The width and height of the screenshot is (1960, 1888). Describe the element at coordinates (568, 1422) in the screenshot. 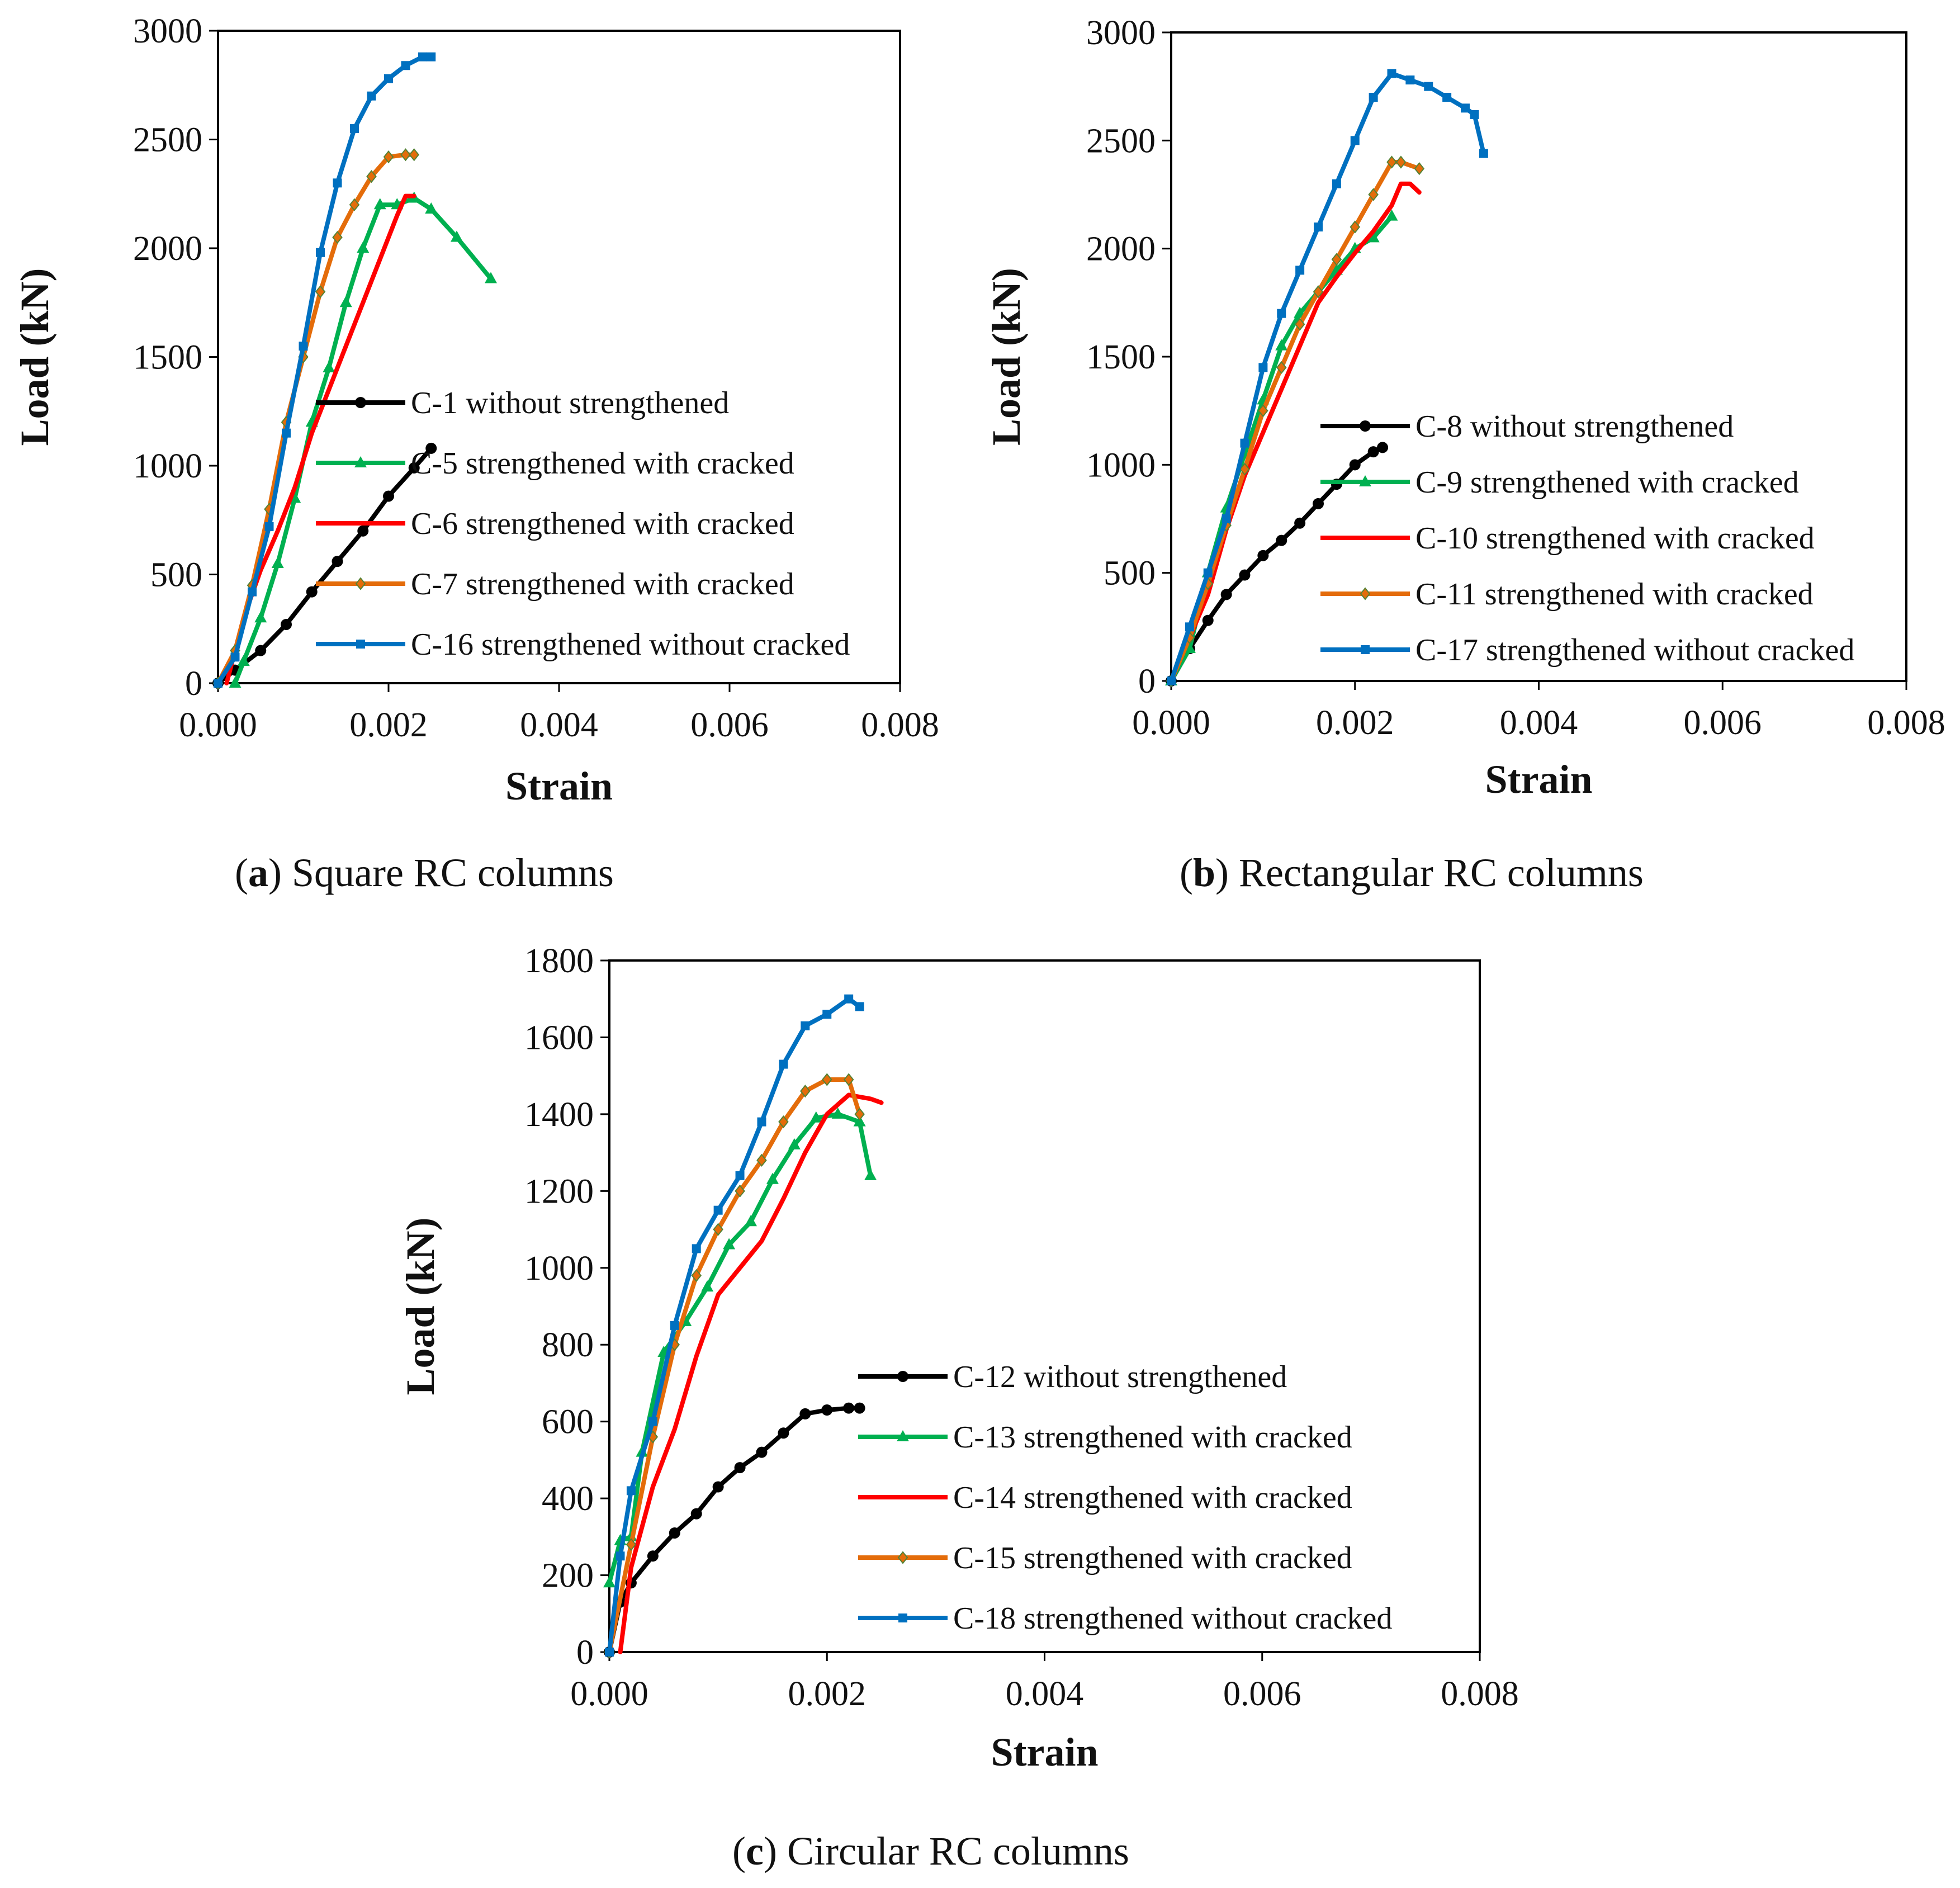

I see `y-tick-label: 600` at that location.